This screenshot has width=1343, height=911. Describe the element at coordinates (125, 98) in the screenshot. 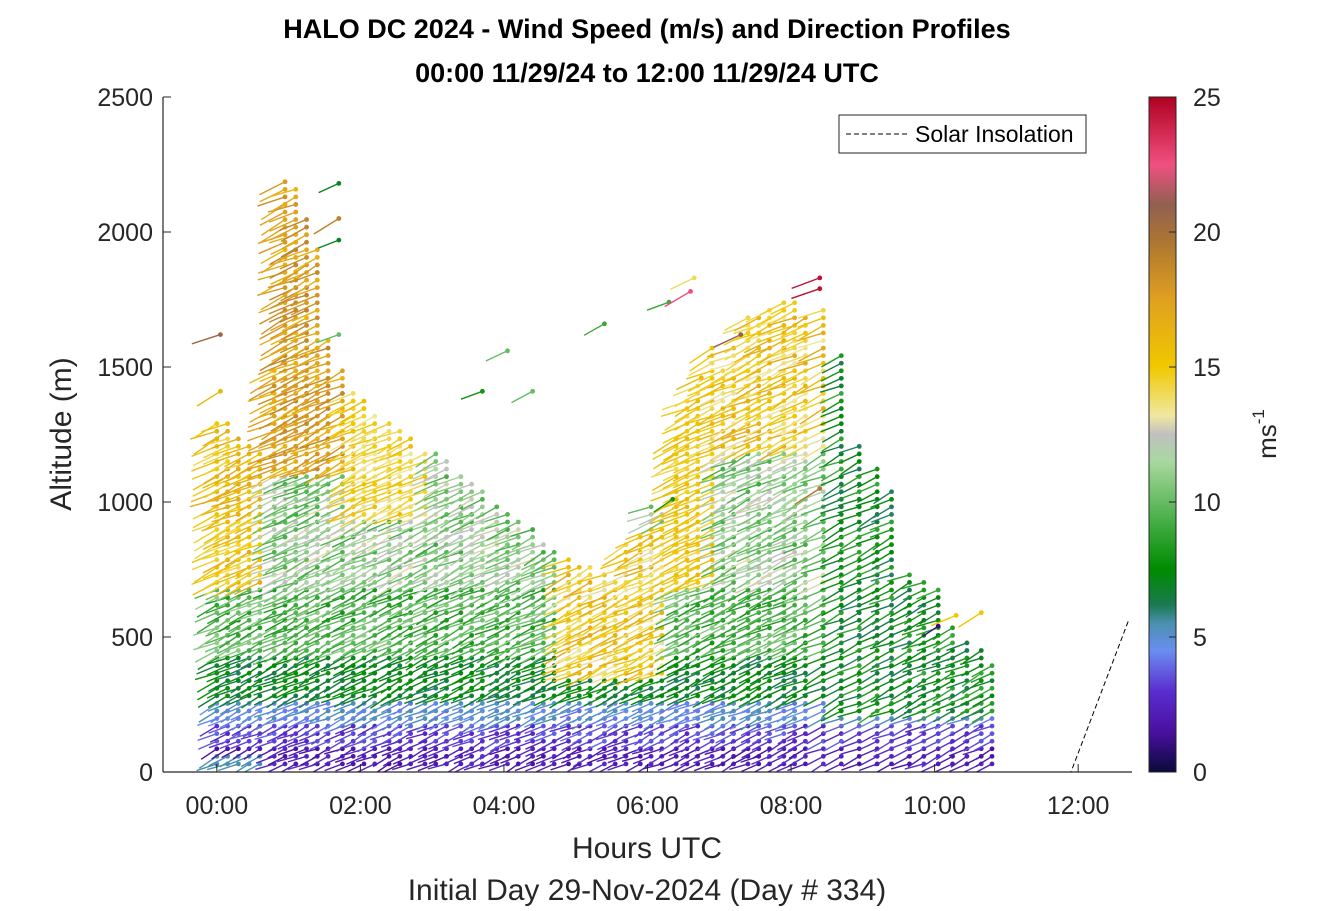

I see `y-tick-label: 2500` at that location.